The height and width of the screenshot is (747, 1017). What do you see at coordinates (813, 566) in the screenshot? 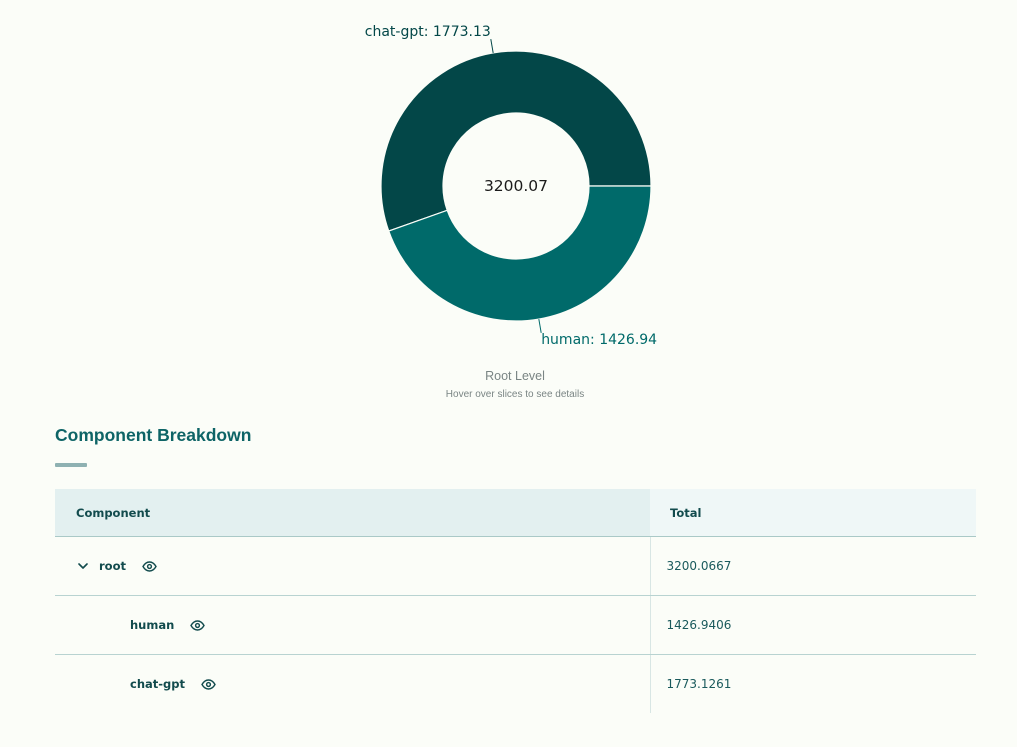
I see `row-total: 3200.0667` at bounding box center [813, 566].